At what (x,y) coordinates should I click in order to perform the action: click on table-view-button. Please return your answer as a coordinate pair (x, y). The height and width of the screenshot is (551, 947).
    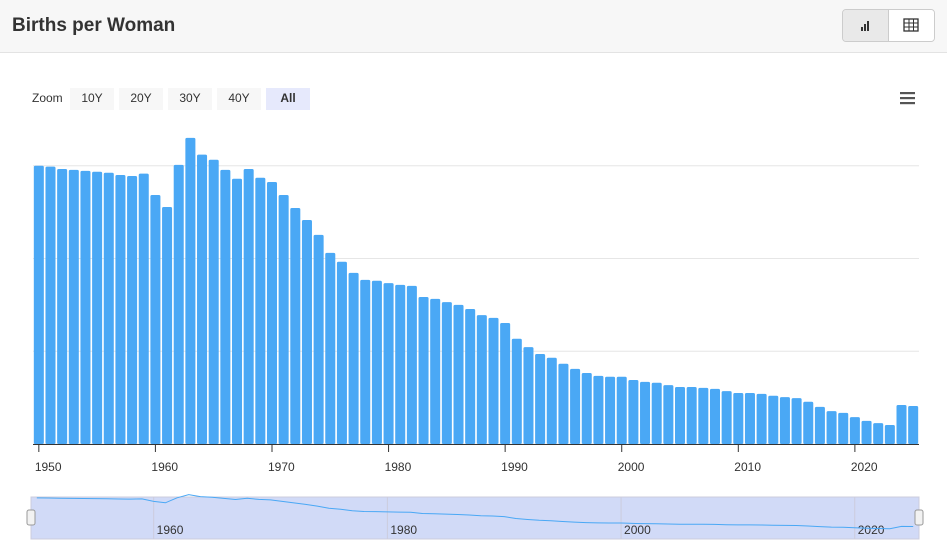
    Looking at the image, I should click on (911, 25).